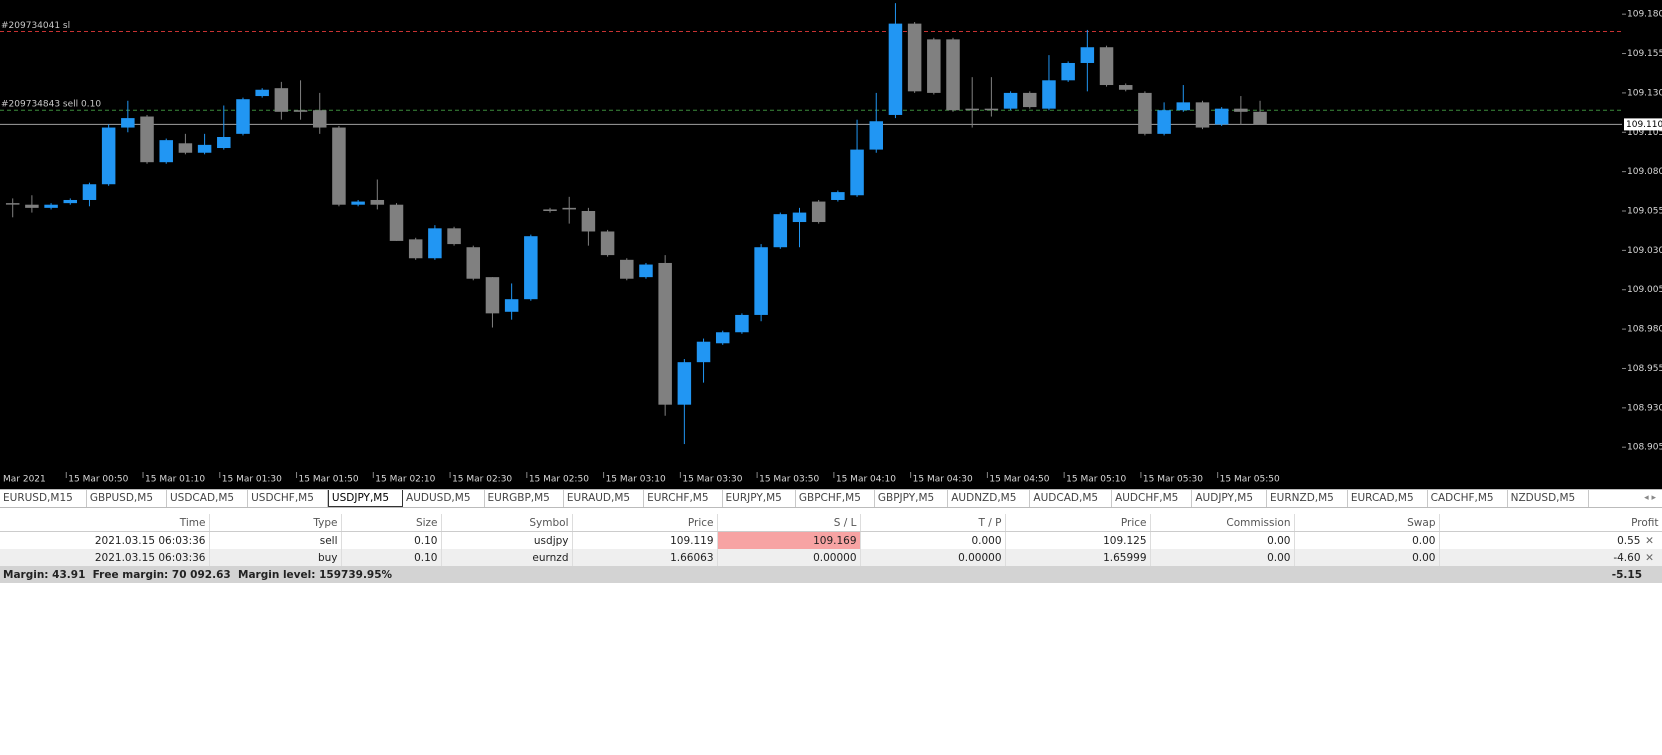  I want to click on cell: 0.00000, so click(933, 557).